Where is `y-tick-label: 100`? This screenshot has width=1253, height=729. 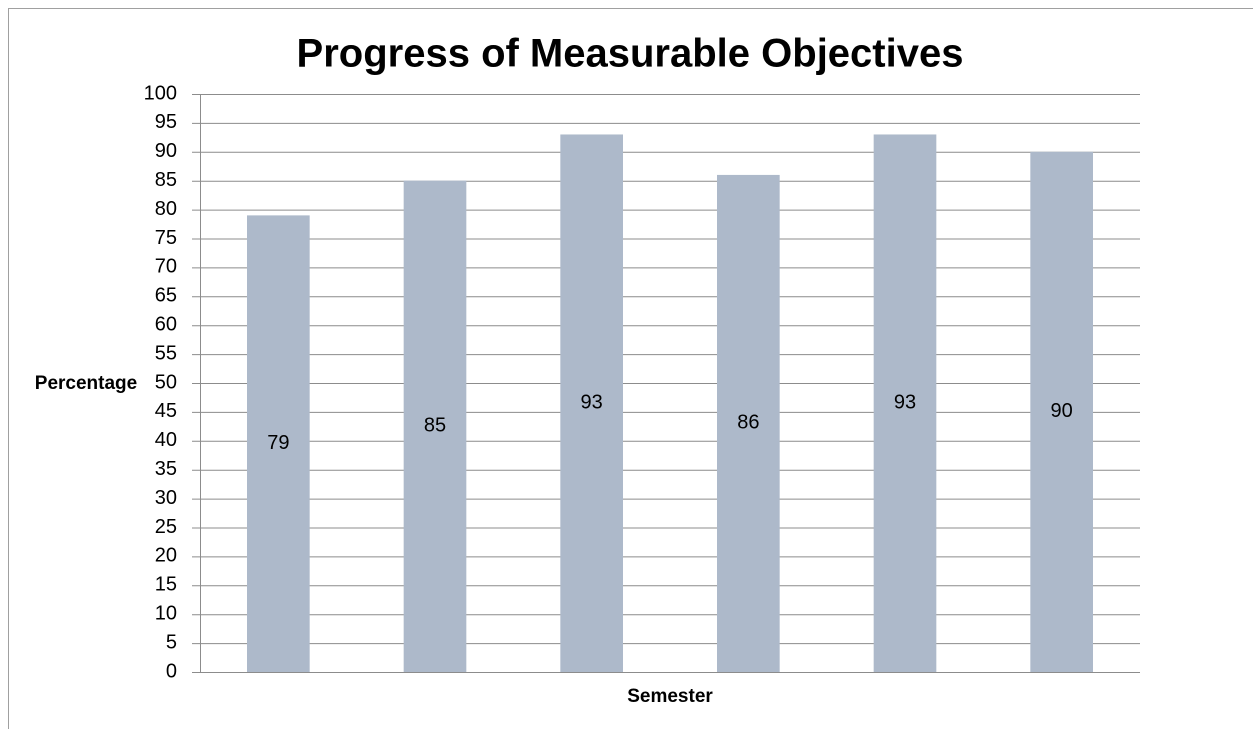 y-tick-label: 100 is located at coordinates (160, 93).